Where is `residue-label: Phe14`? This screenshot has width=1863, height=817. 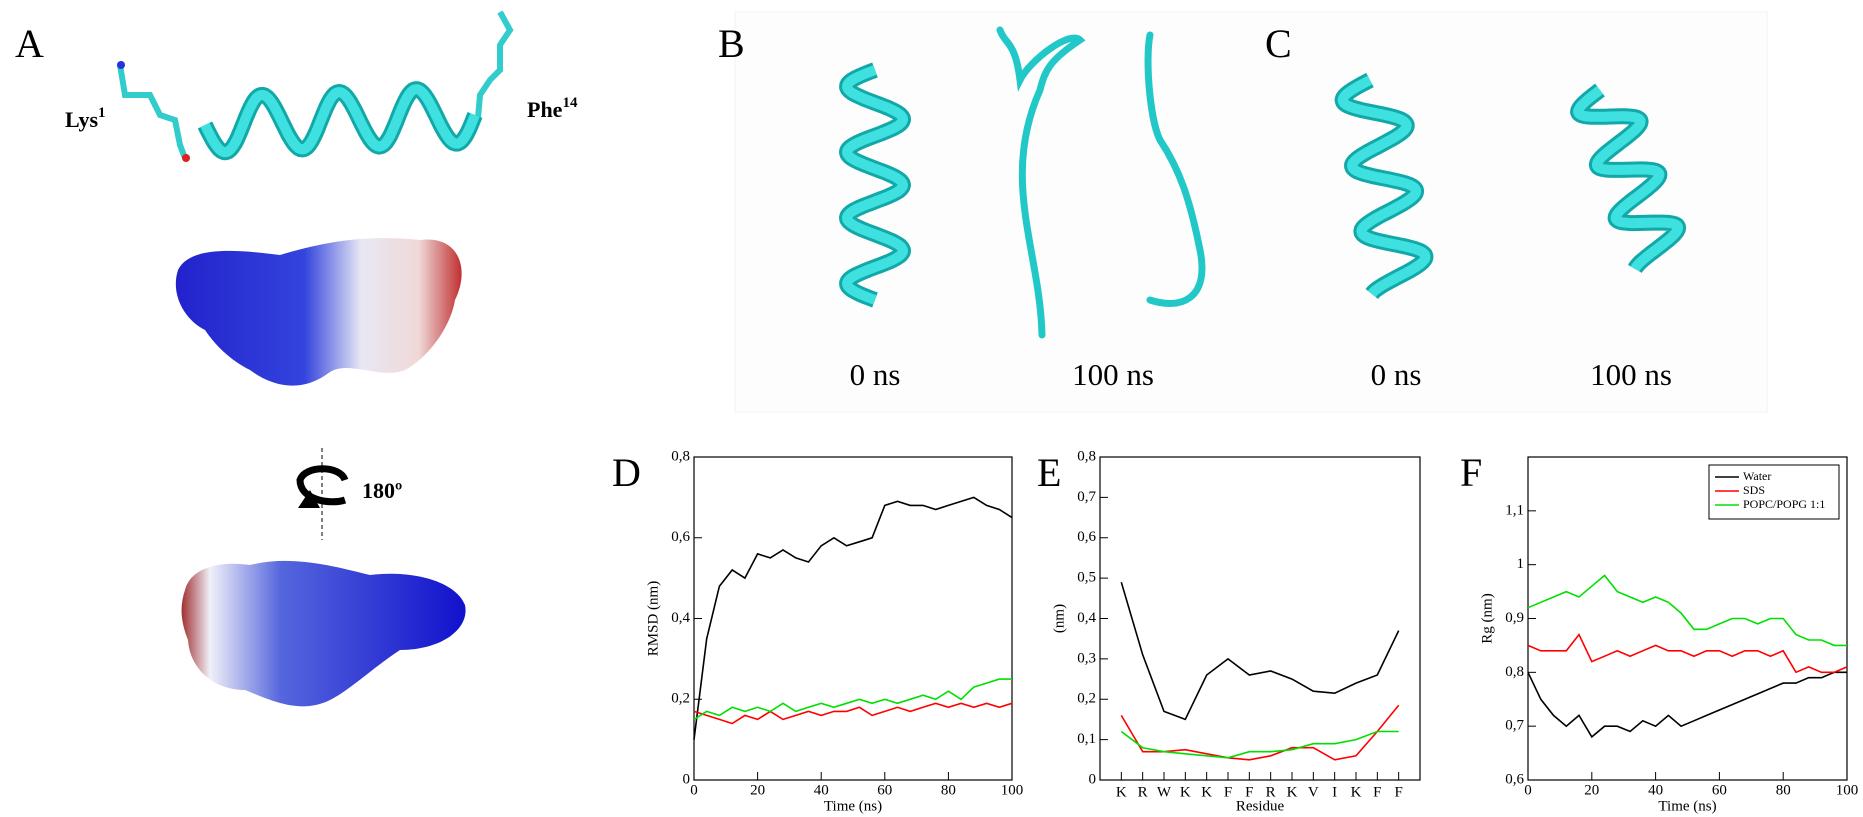
residue-label: Phe14 is located at coordinates (552, 108).